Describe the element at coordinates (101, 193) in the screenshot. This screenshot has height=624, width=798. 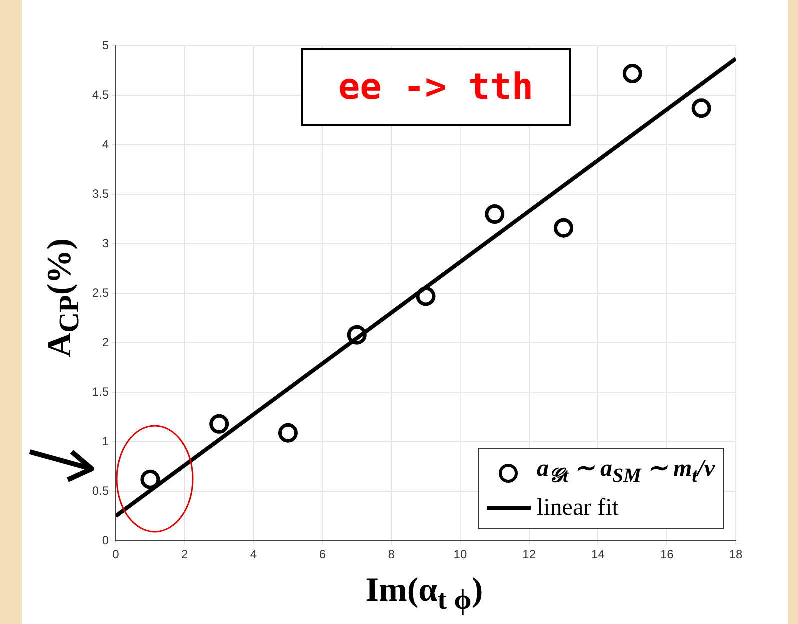
I see `y-tick-label: 3.5` at that location.